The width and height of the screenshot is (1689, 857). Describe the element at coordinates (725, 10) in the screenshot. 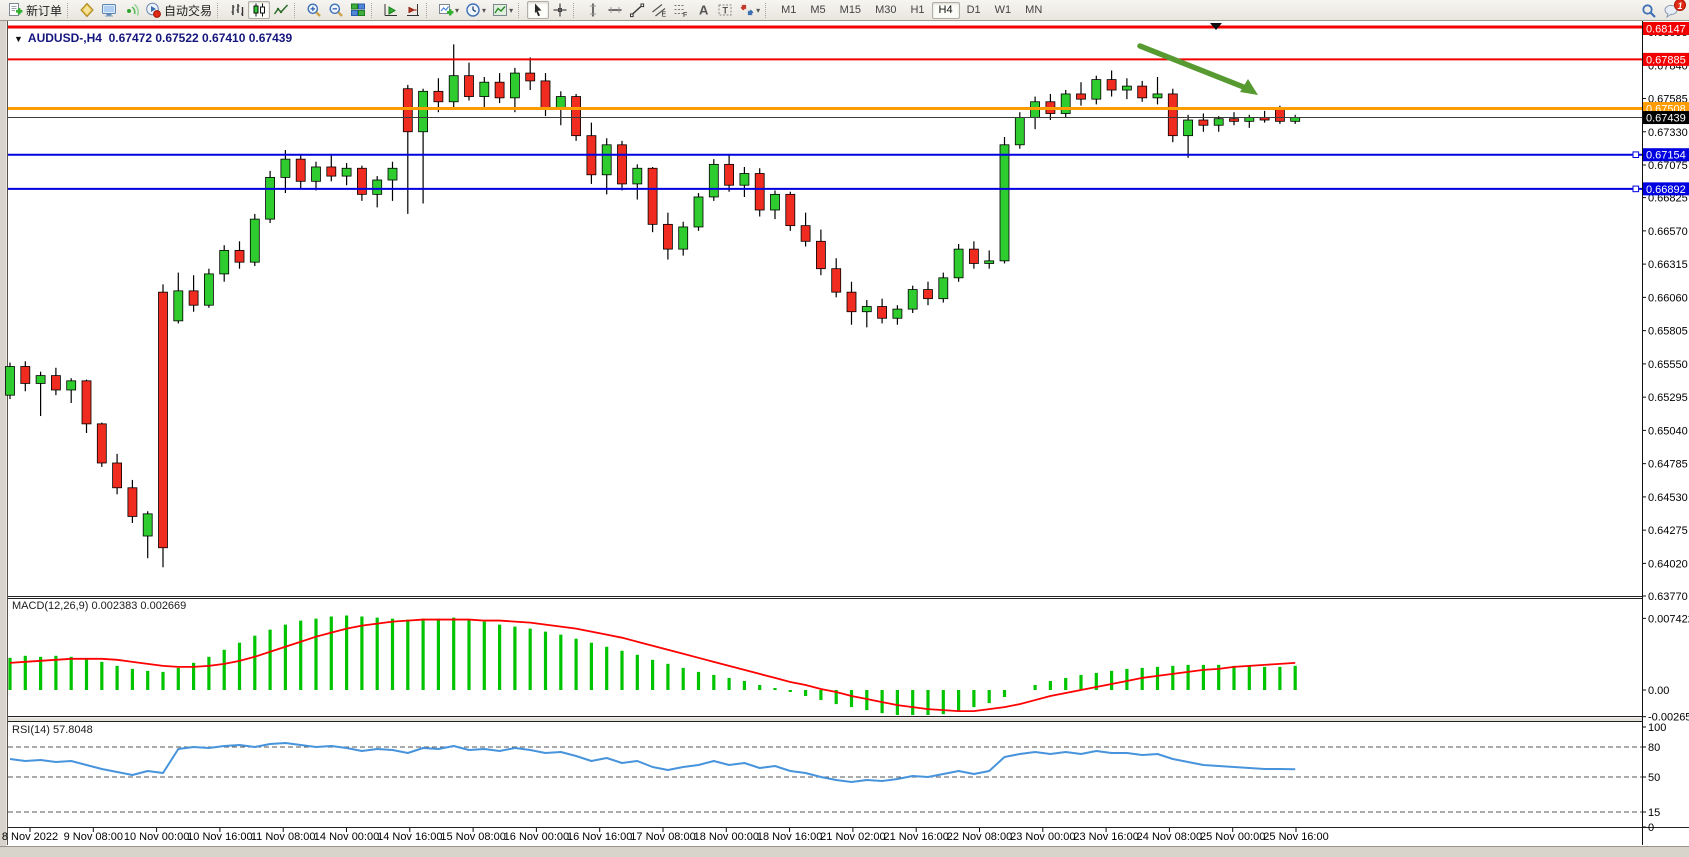

I see `text-label-button: T` at that location.